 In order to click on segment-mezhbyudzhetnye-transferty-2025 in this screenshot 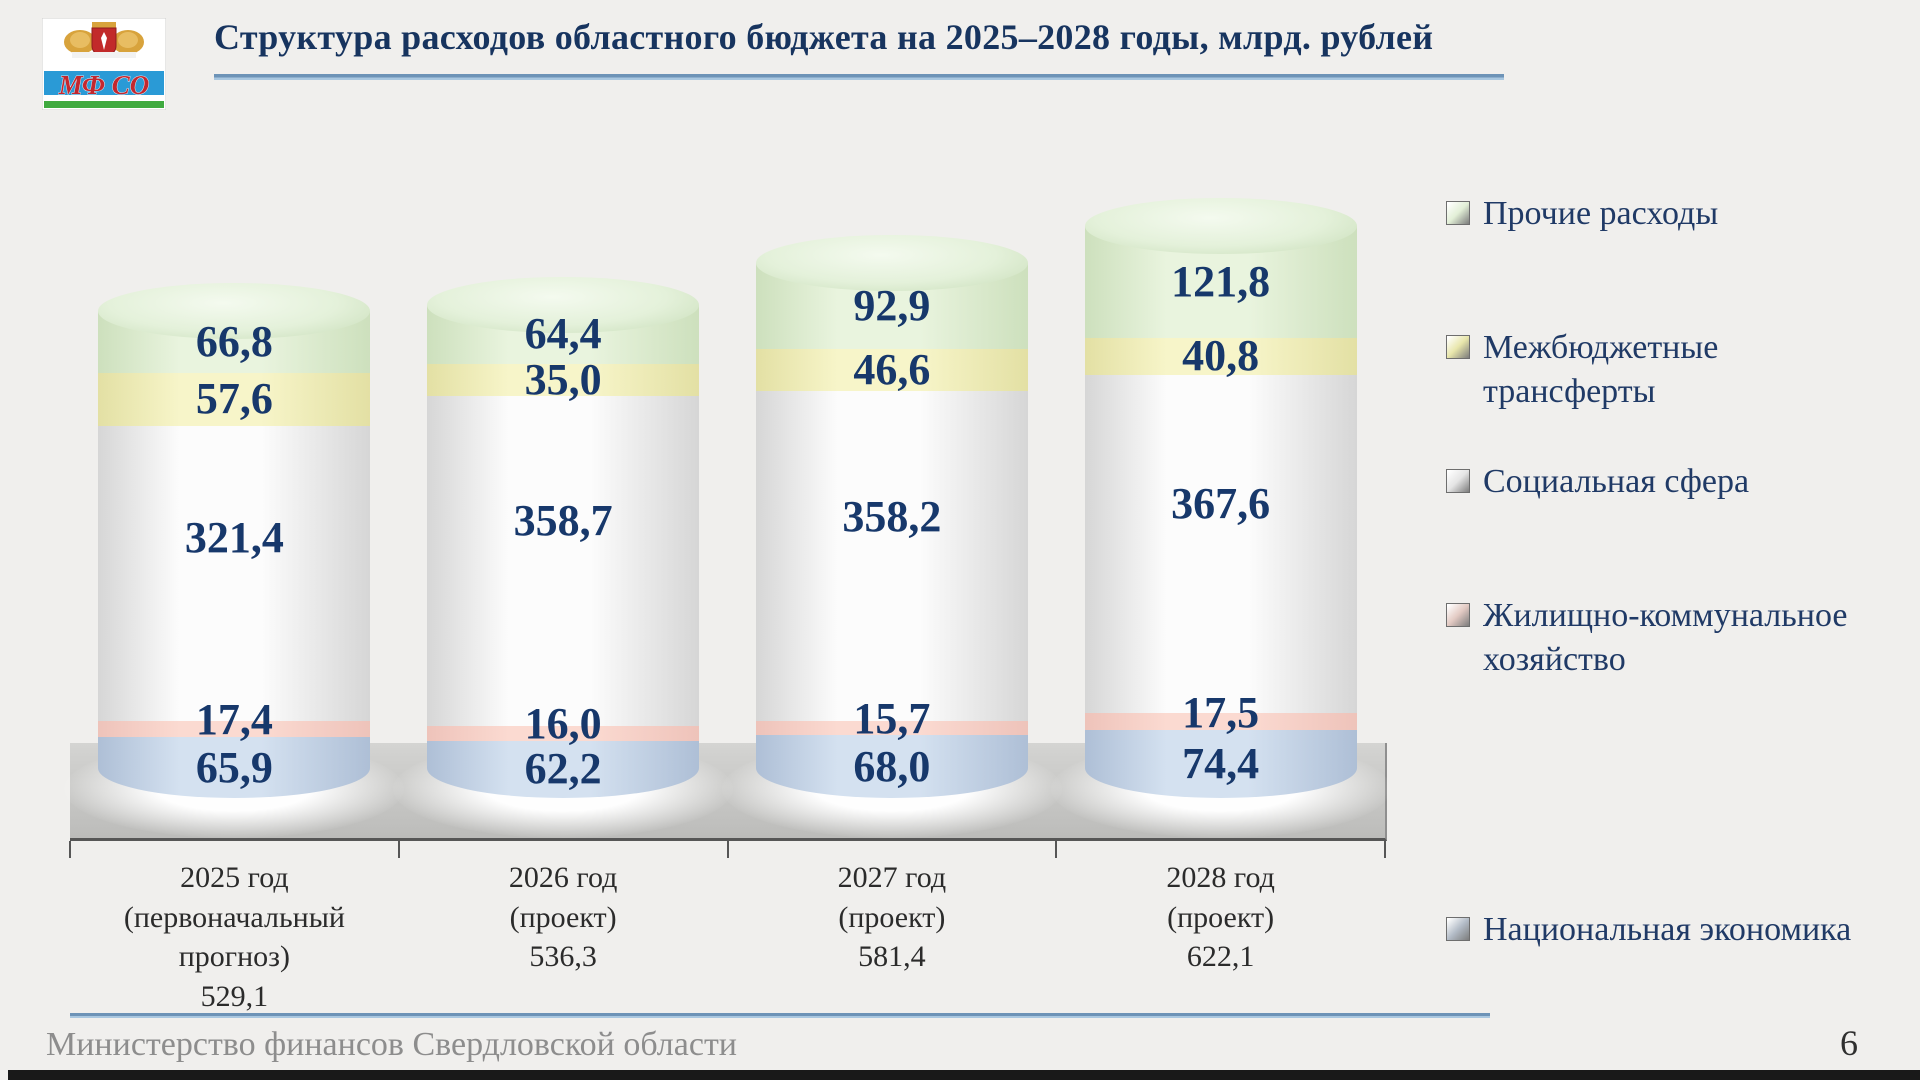, I will do `click(234, 399)`.